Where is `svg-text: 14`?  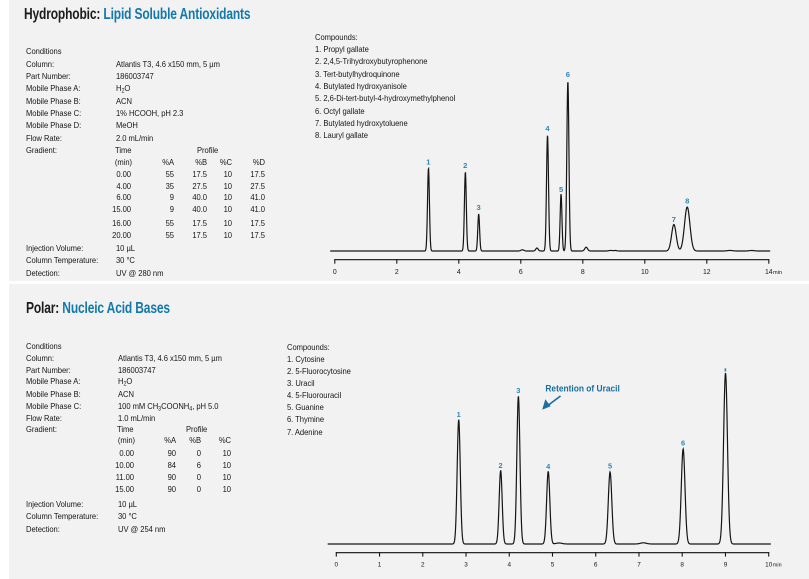
svg-text: 14 is located at coordinates (769, 272).